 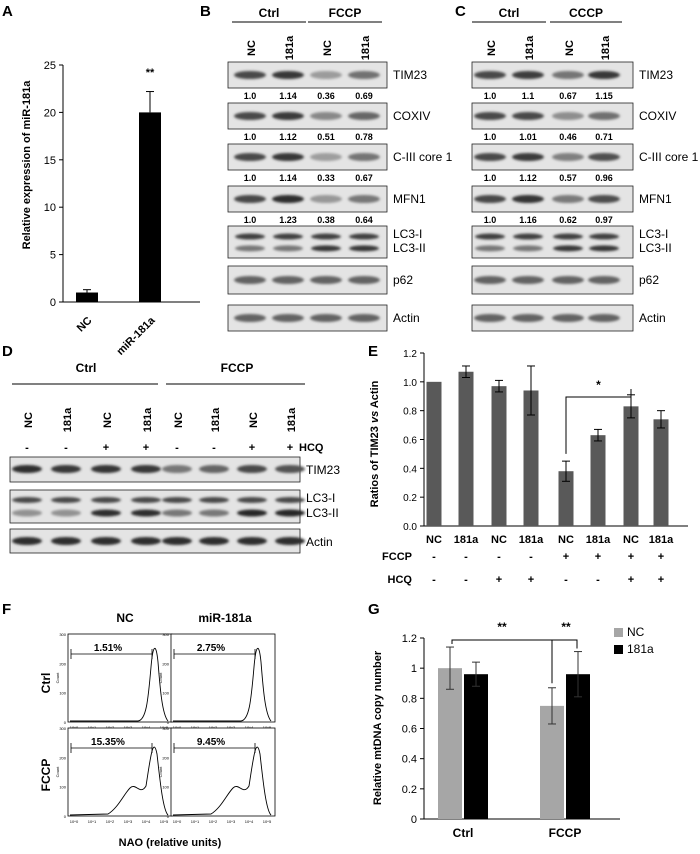 What do you see at coordinates (164, 727) in the screenshot?
I see `flow-xtick: 10^5` at bounding box center [164, 727].